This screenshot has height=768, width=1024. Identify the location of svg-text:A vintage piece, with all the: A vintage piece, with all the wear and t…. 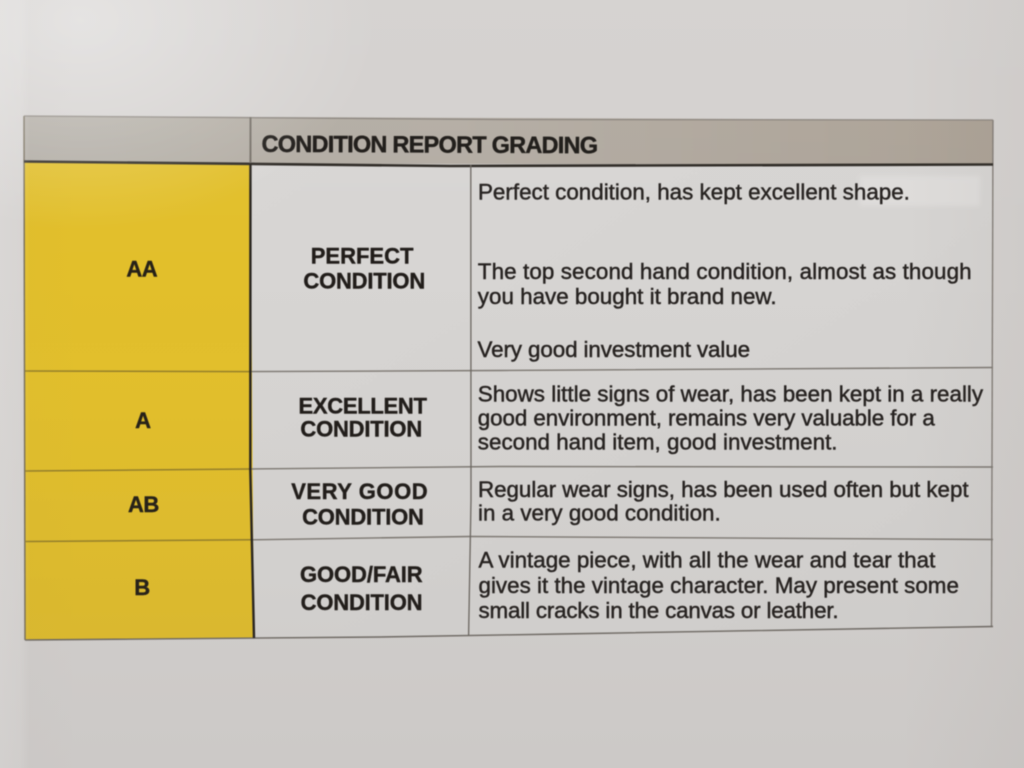
(708, 559).